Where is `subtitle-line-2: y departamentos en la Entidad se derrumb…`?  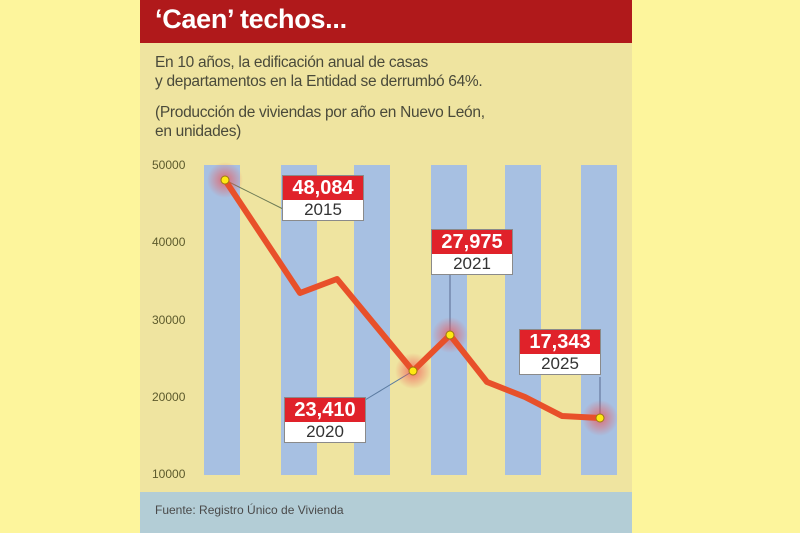
subtitle-line-2: y departamentos en la Entidad se derrumb… is located at coordinates (319, 81).